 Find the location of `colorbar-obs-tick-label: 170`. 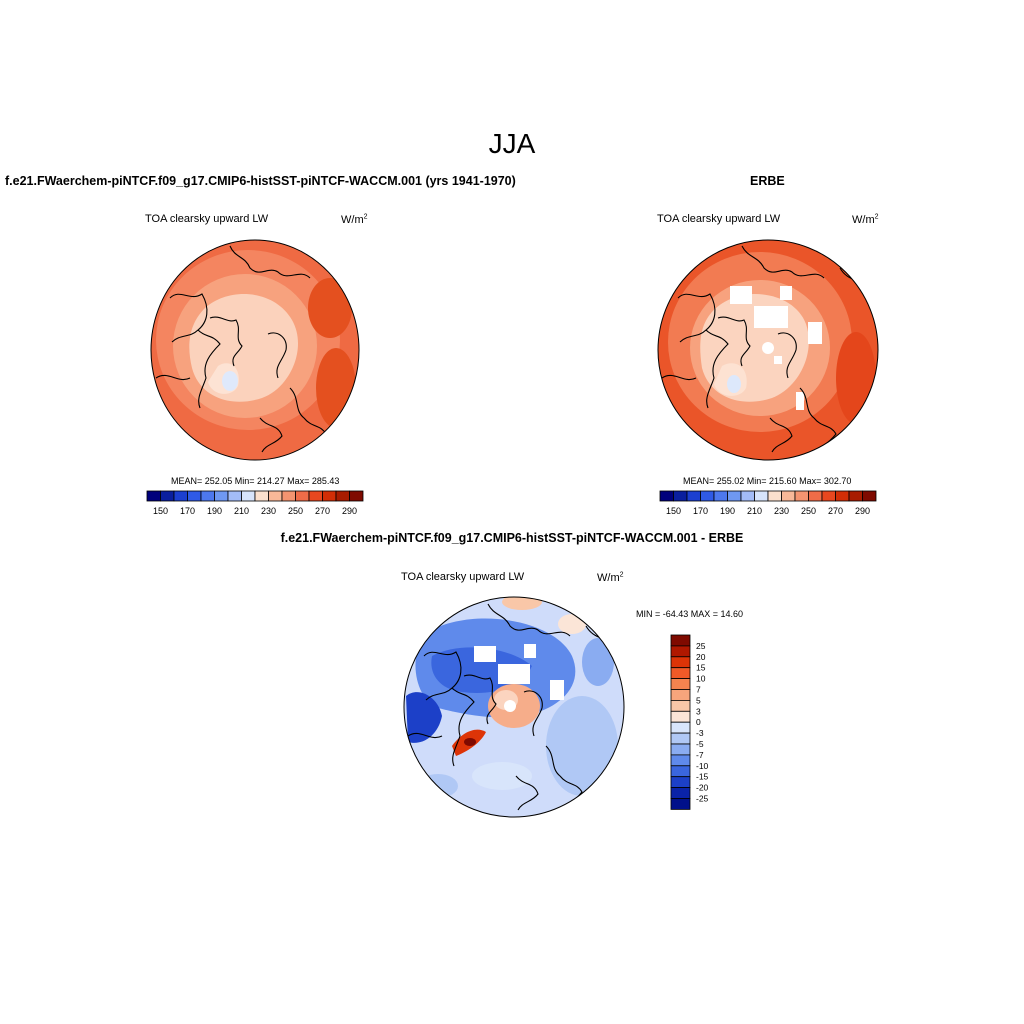

colorbar-obs-tick-label: 170 is located at coordinates (700, 511).